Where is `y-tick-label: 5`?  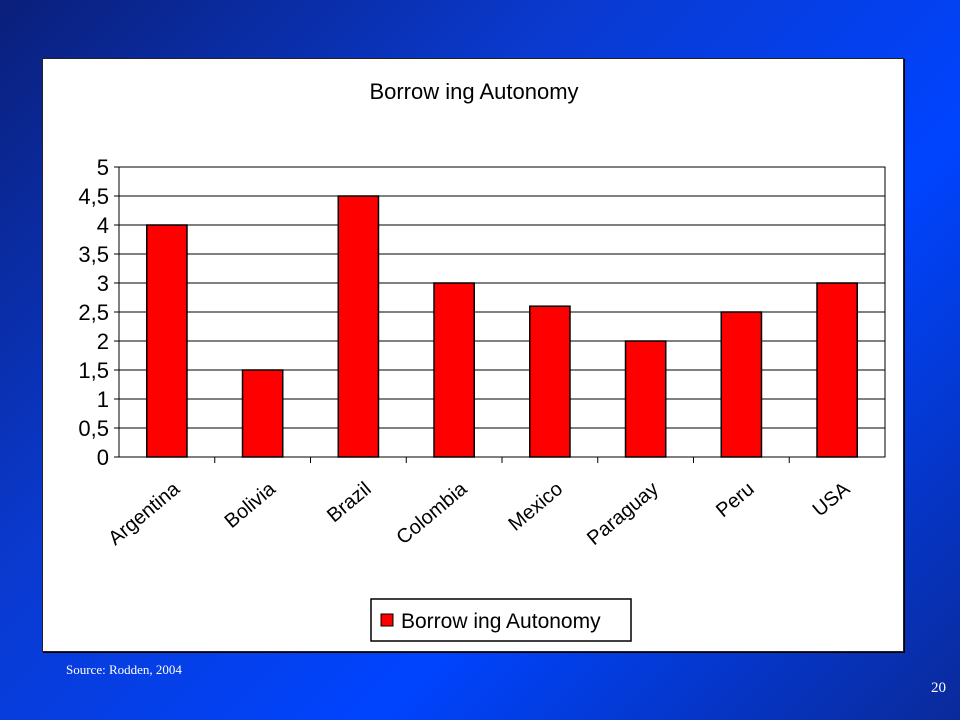
y-tick-label: 5 is located at coordinates (103, 167).